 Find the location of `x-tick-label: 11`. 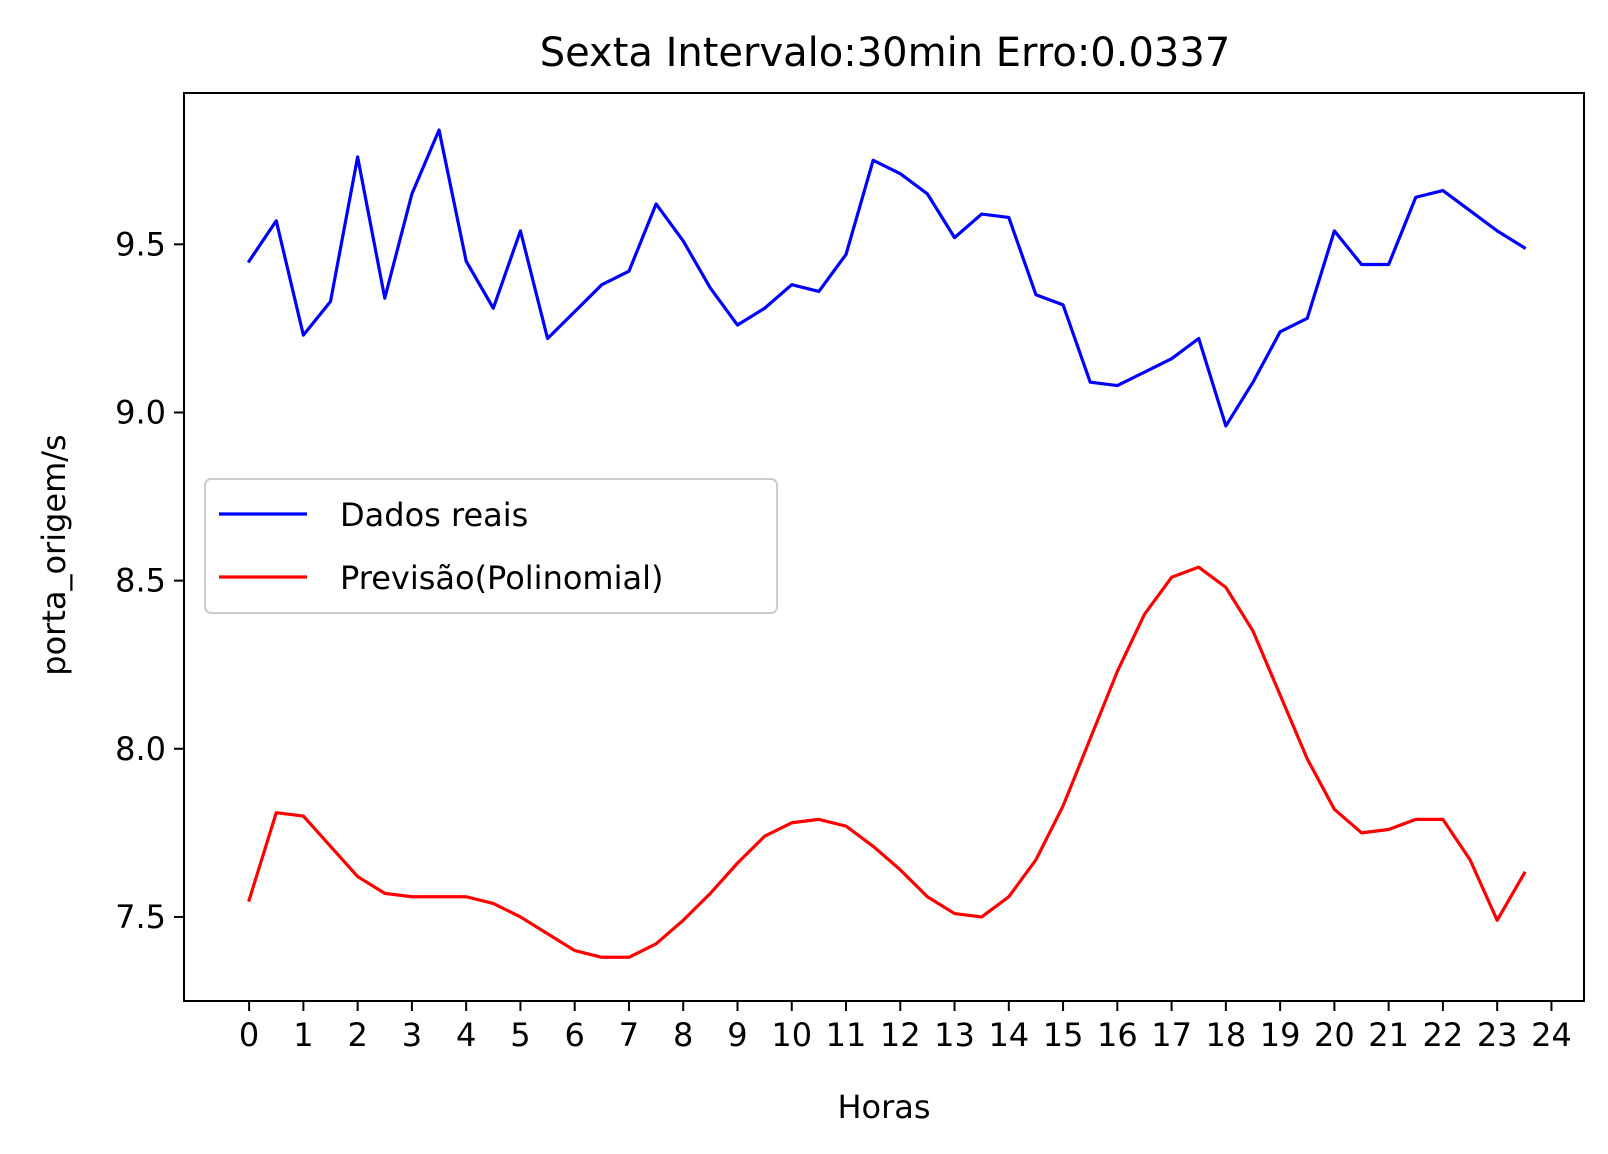

x-tick-label: 11 is located at coordinates (846, 1035).